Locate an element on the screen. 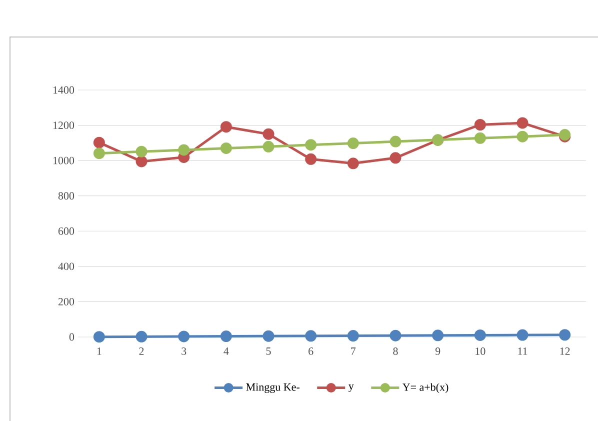 The image size is (598, 421). legend-label: Minggu Ke- is located at coordinates (273, 388).